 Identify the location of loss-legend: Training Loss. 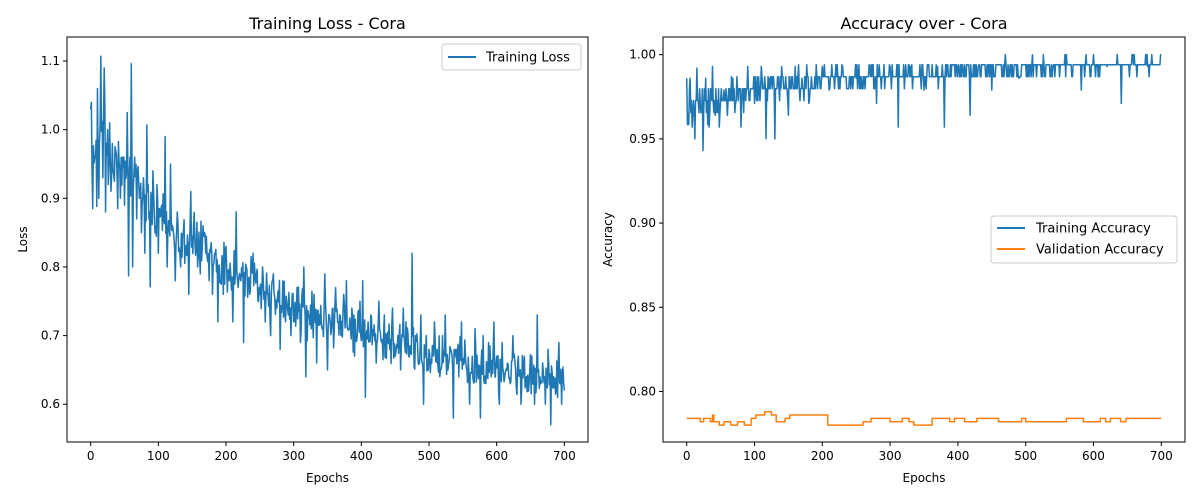
(511, 57).